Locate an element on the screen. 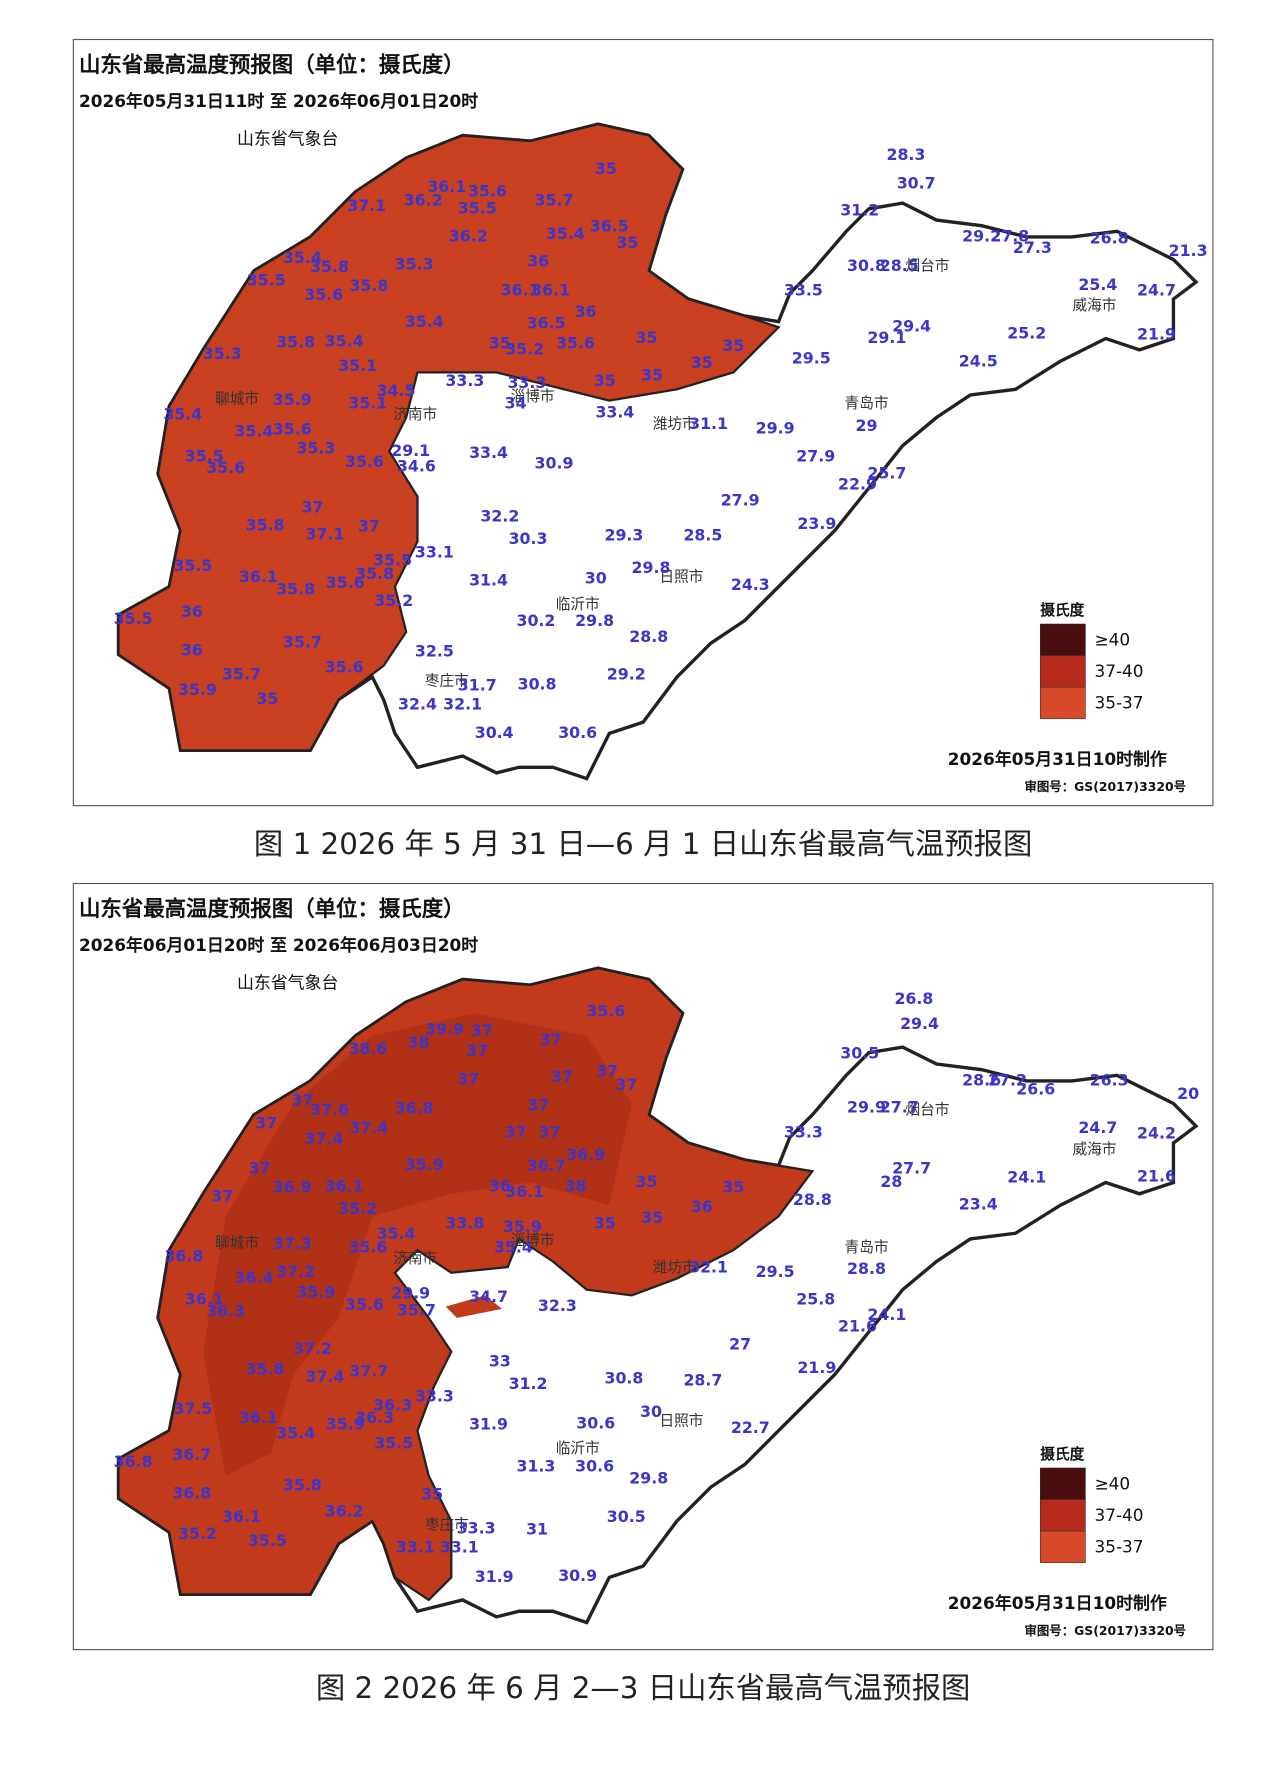  temperature: 25.7 is located at coordinates (886, 472).